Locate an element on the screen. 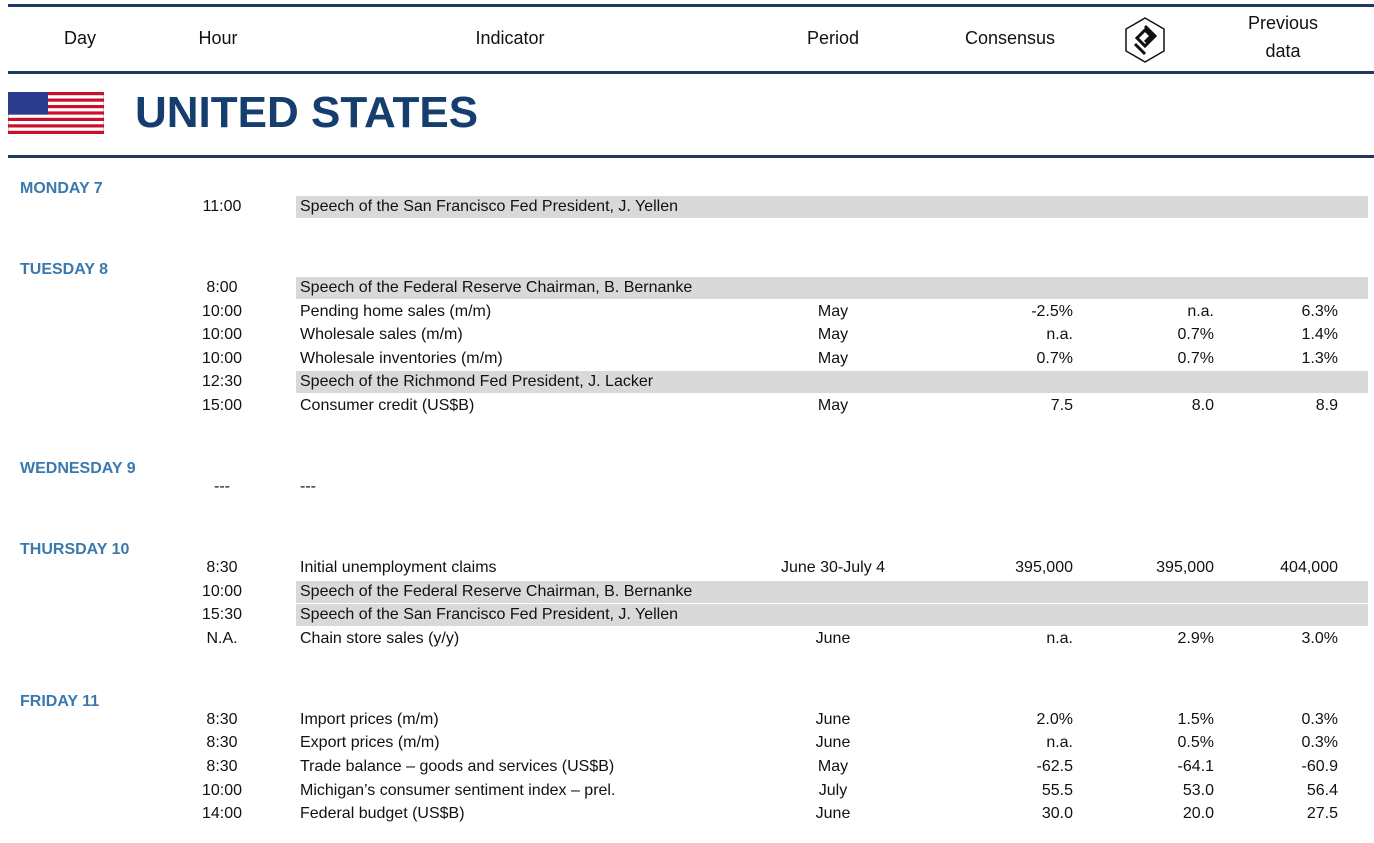  header-day: Day is located at coordinates (80, 38).